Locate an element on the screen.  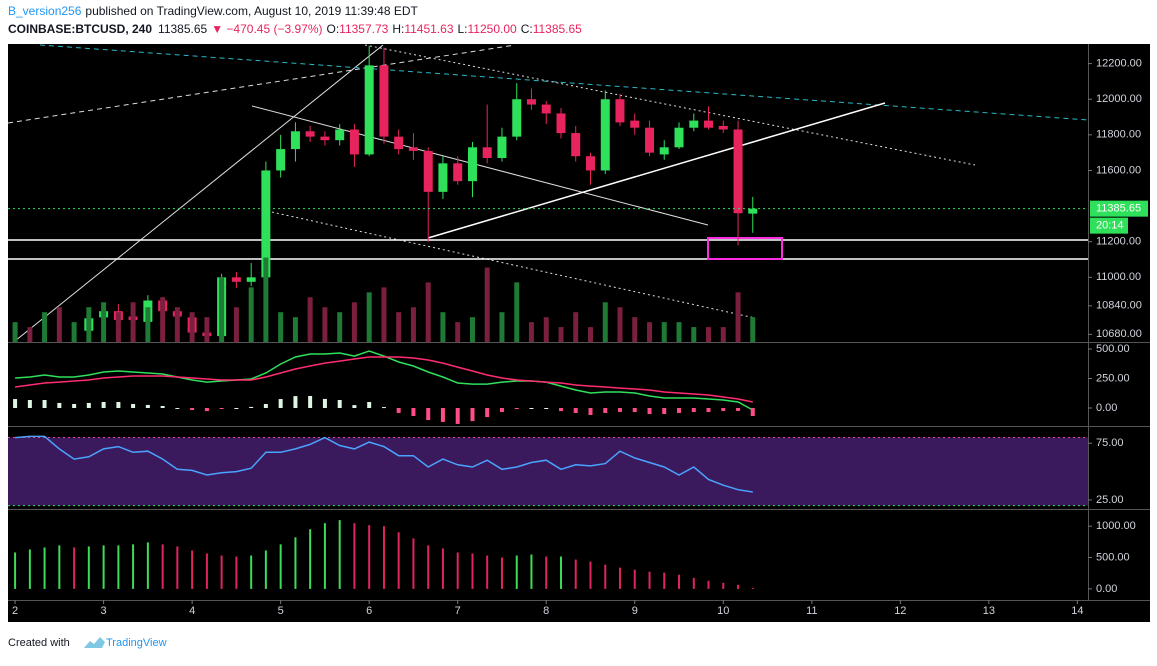
footer-created: Created with is located at coordinates (39, 643).